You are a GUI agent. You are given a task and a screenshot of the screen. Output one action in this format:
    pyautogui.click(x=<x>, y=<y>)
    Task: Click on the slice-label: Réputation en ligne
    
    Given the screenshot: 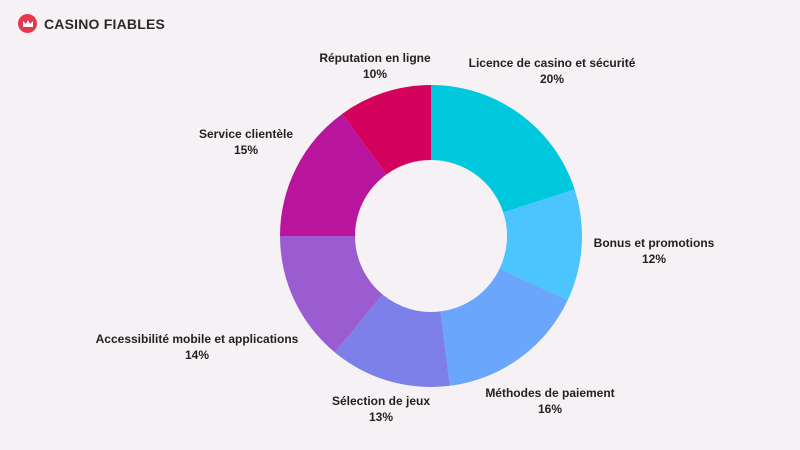 What is the action you would take?
    pyautogui.click(x=375, y=58)
    